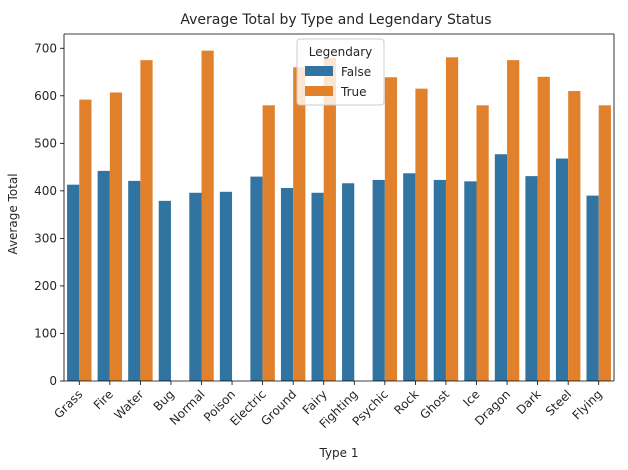 This screenshot has height=470, width=628. I want to click on bar-fire-true, so click(116, 236).